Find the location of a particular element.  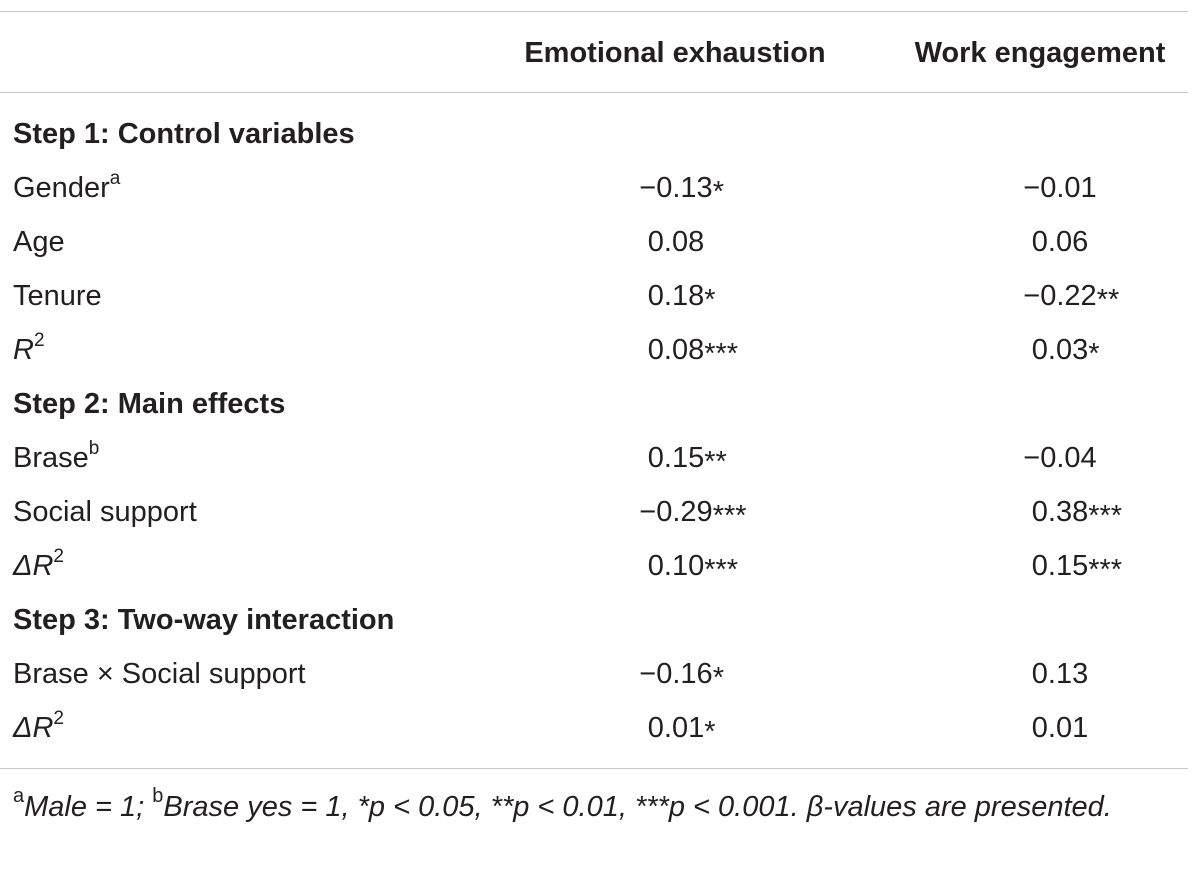

cell-emotional-exhaustion: −0.29 *** is located at coordinates (693, 514).